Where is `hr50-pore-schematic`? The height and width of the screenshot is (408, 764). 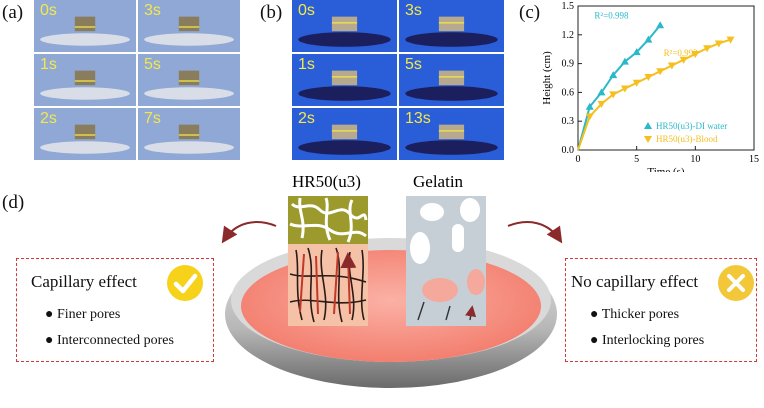 hr50-pore-schematic is located at coordinates (328, 261).